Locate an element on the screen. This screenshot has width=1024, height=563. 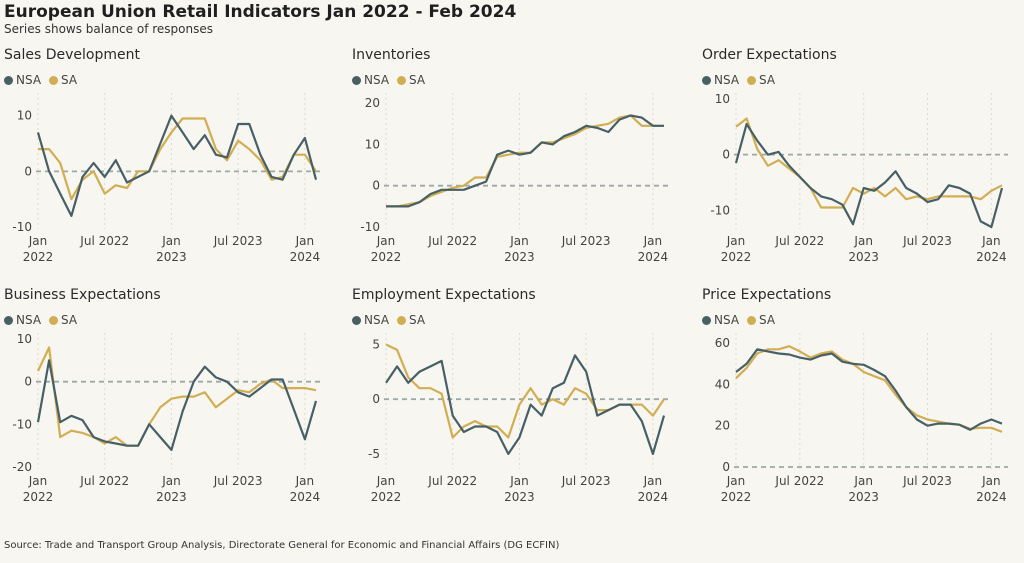
y-tick-label: -5 is located at coordinates (374, 454).